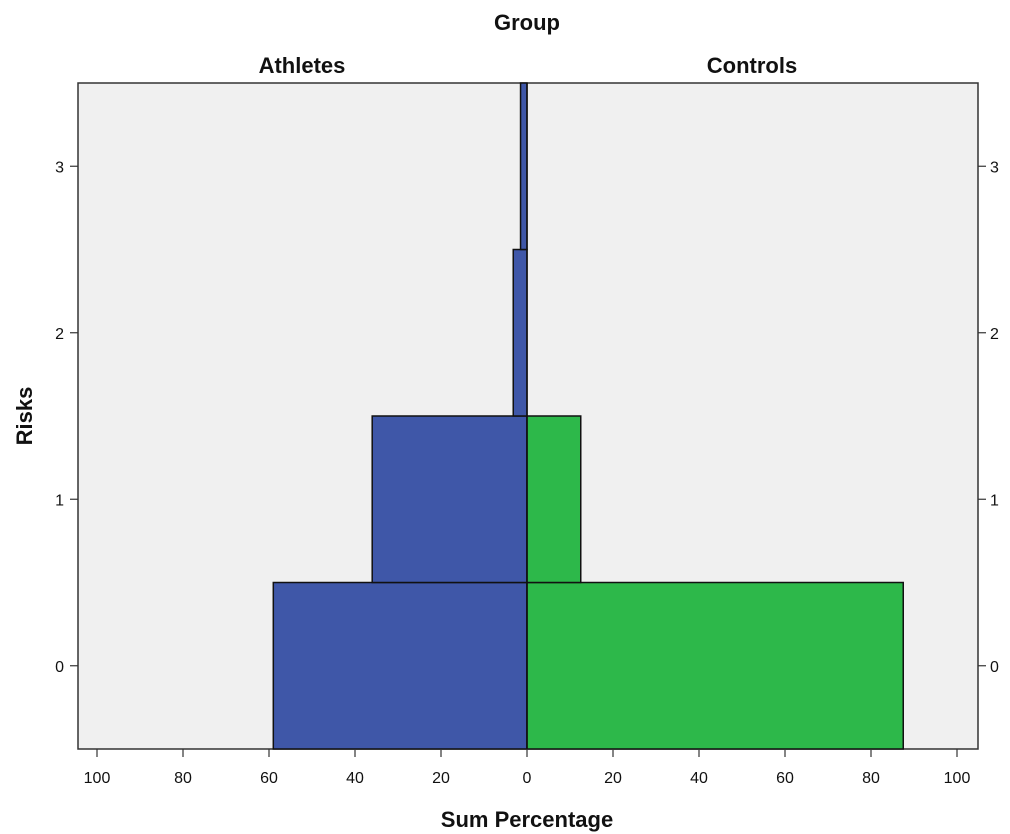 Image resolution: width=1010 pixels, height=834 pixels. Describe the element at coordinates (994, 667) in the screenshot. I see `y-tick-label-right: 0` at that location.